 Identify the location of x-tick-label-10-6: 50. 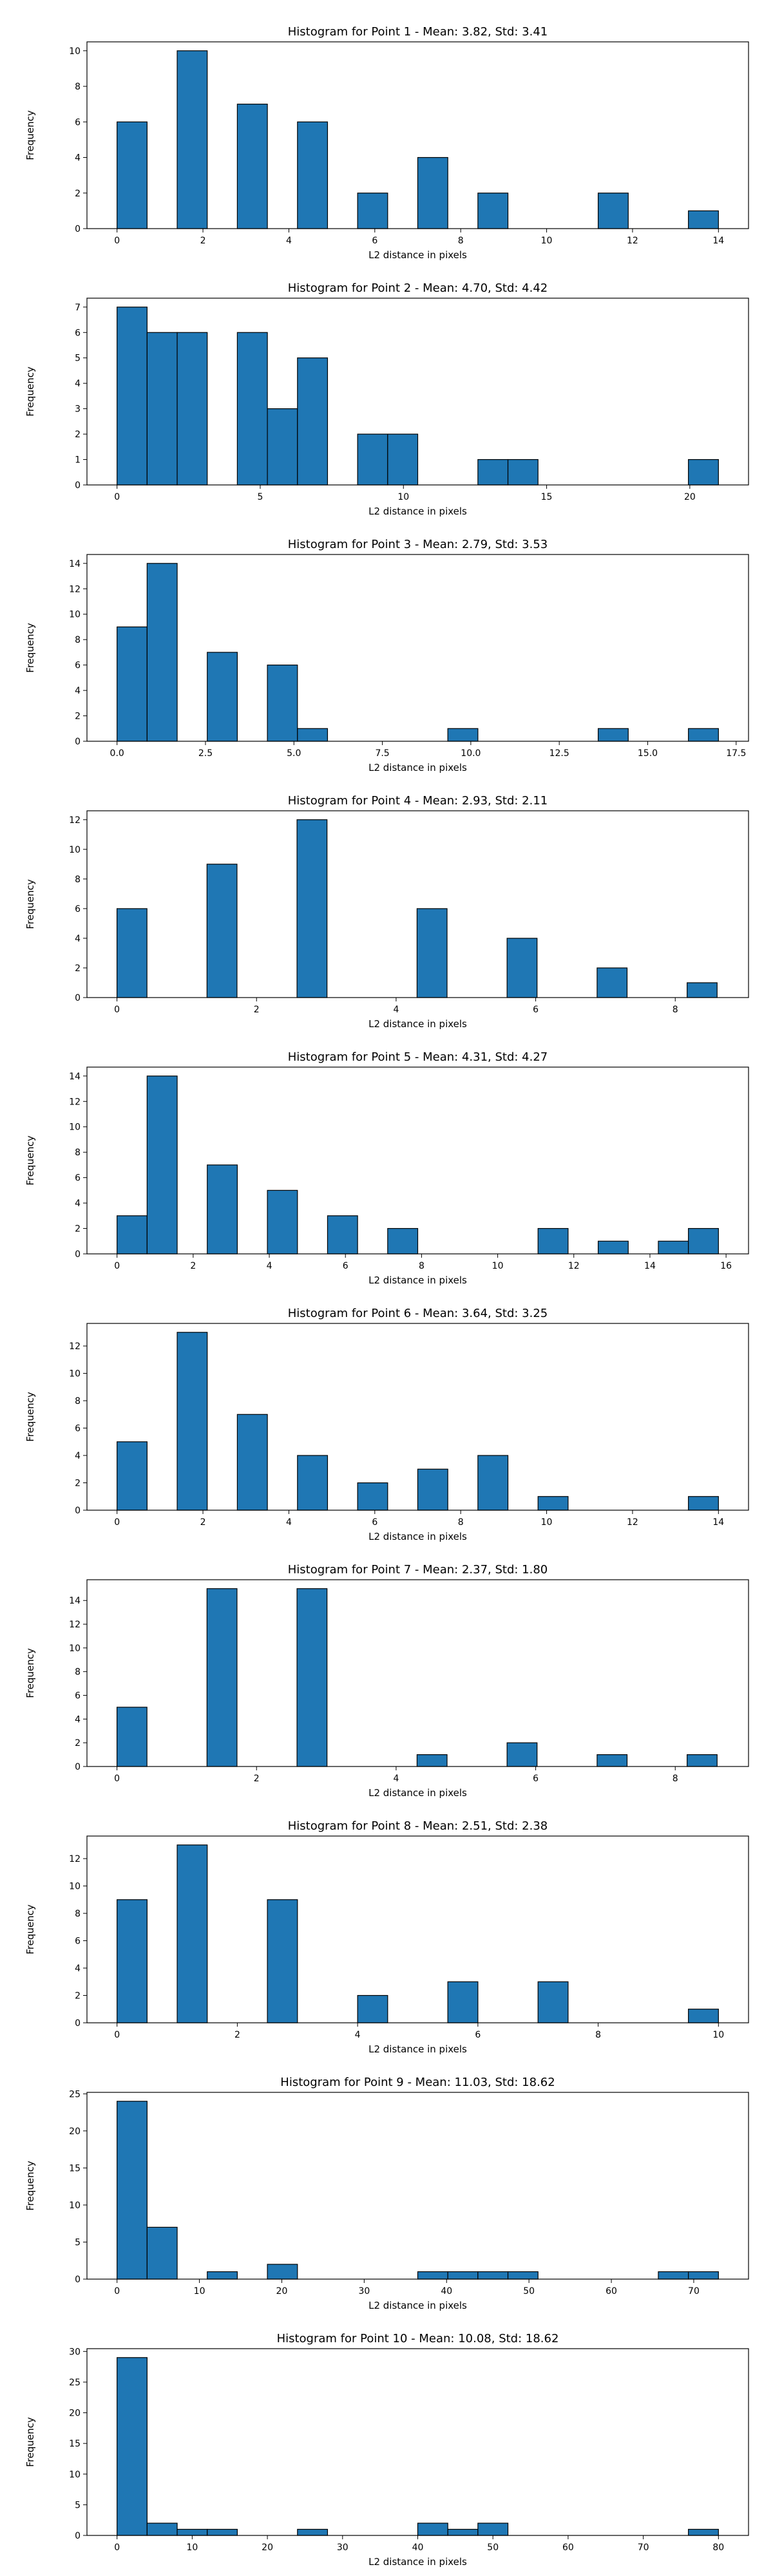
(493, 2548).